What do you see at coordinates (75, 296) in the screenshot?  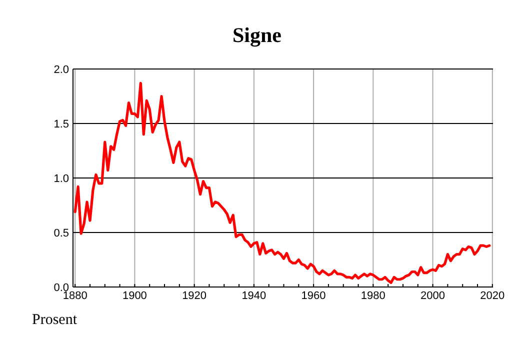 I see `x-tick-label: 1880` at bounding box center [75, 296].